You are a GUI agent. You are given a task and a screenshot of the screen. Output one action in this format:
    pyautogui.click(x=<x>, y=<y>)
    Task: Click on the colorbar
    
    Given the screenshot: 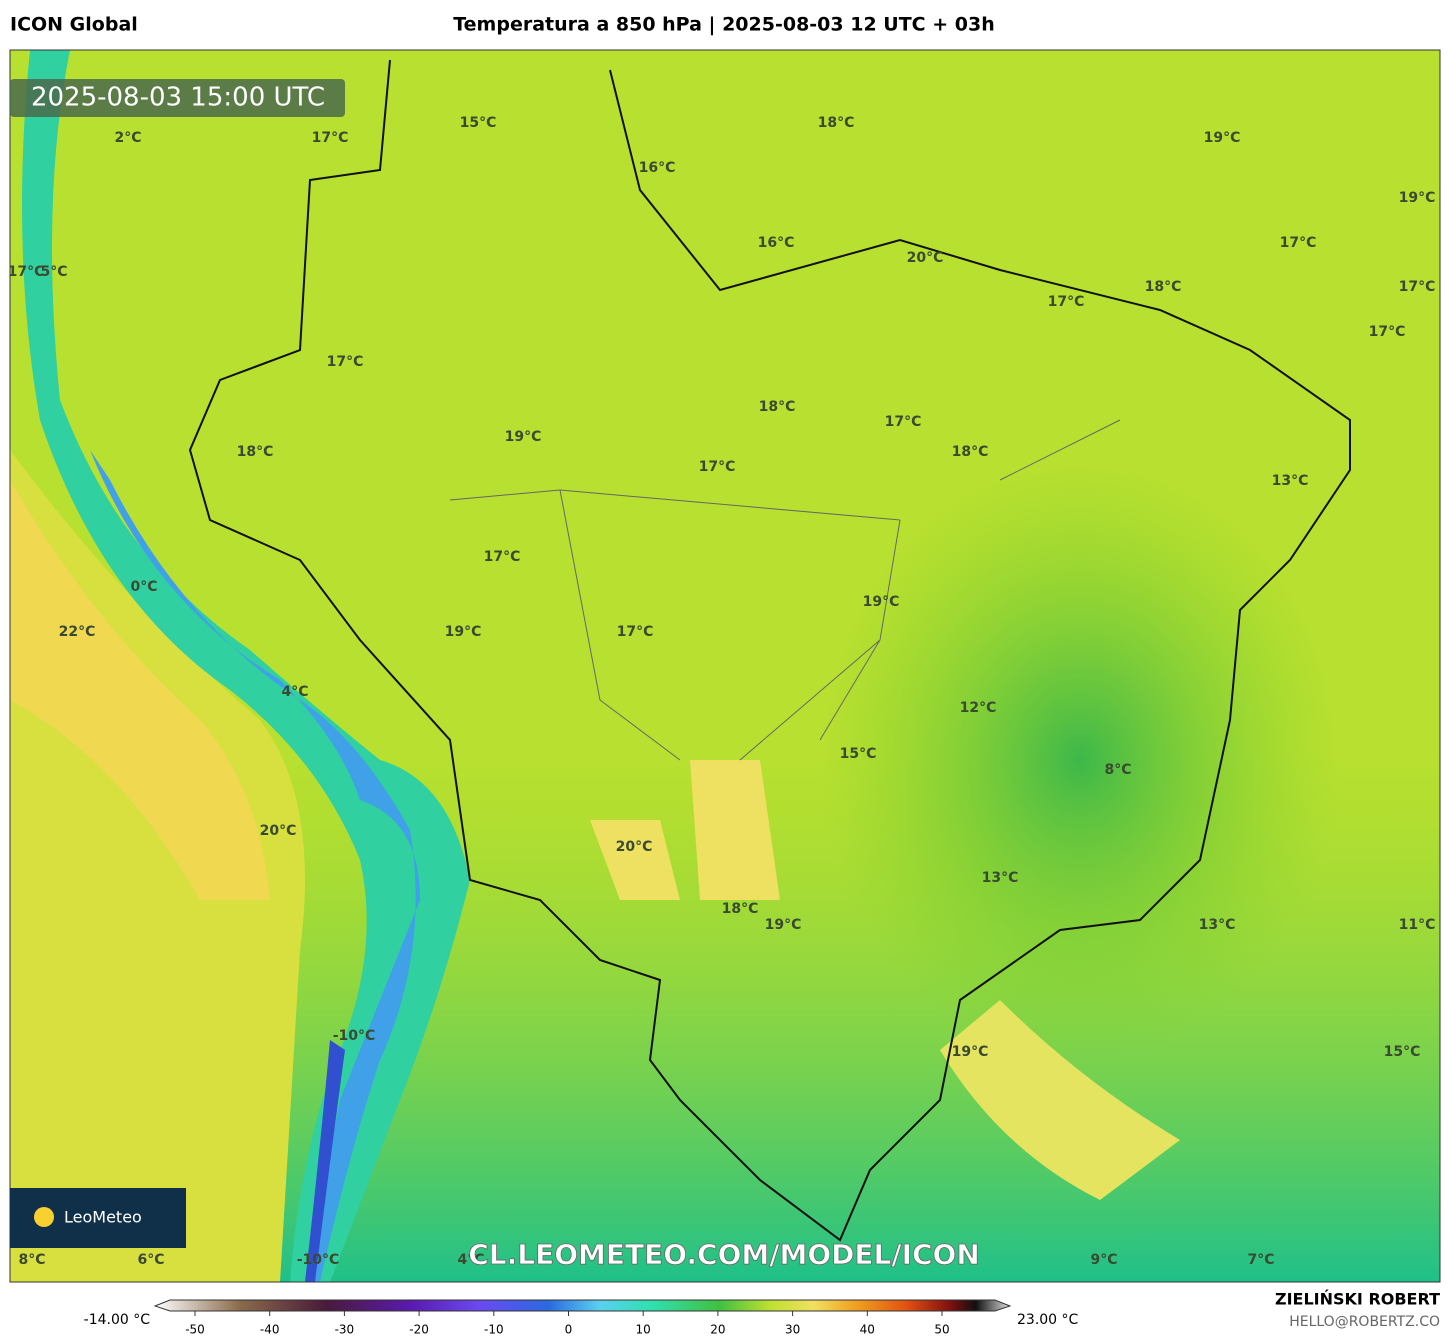 What is the action you would take?
    pyautogui.click(x=582, y=1305)
    